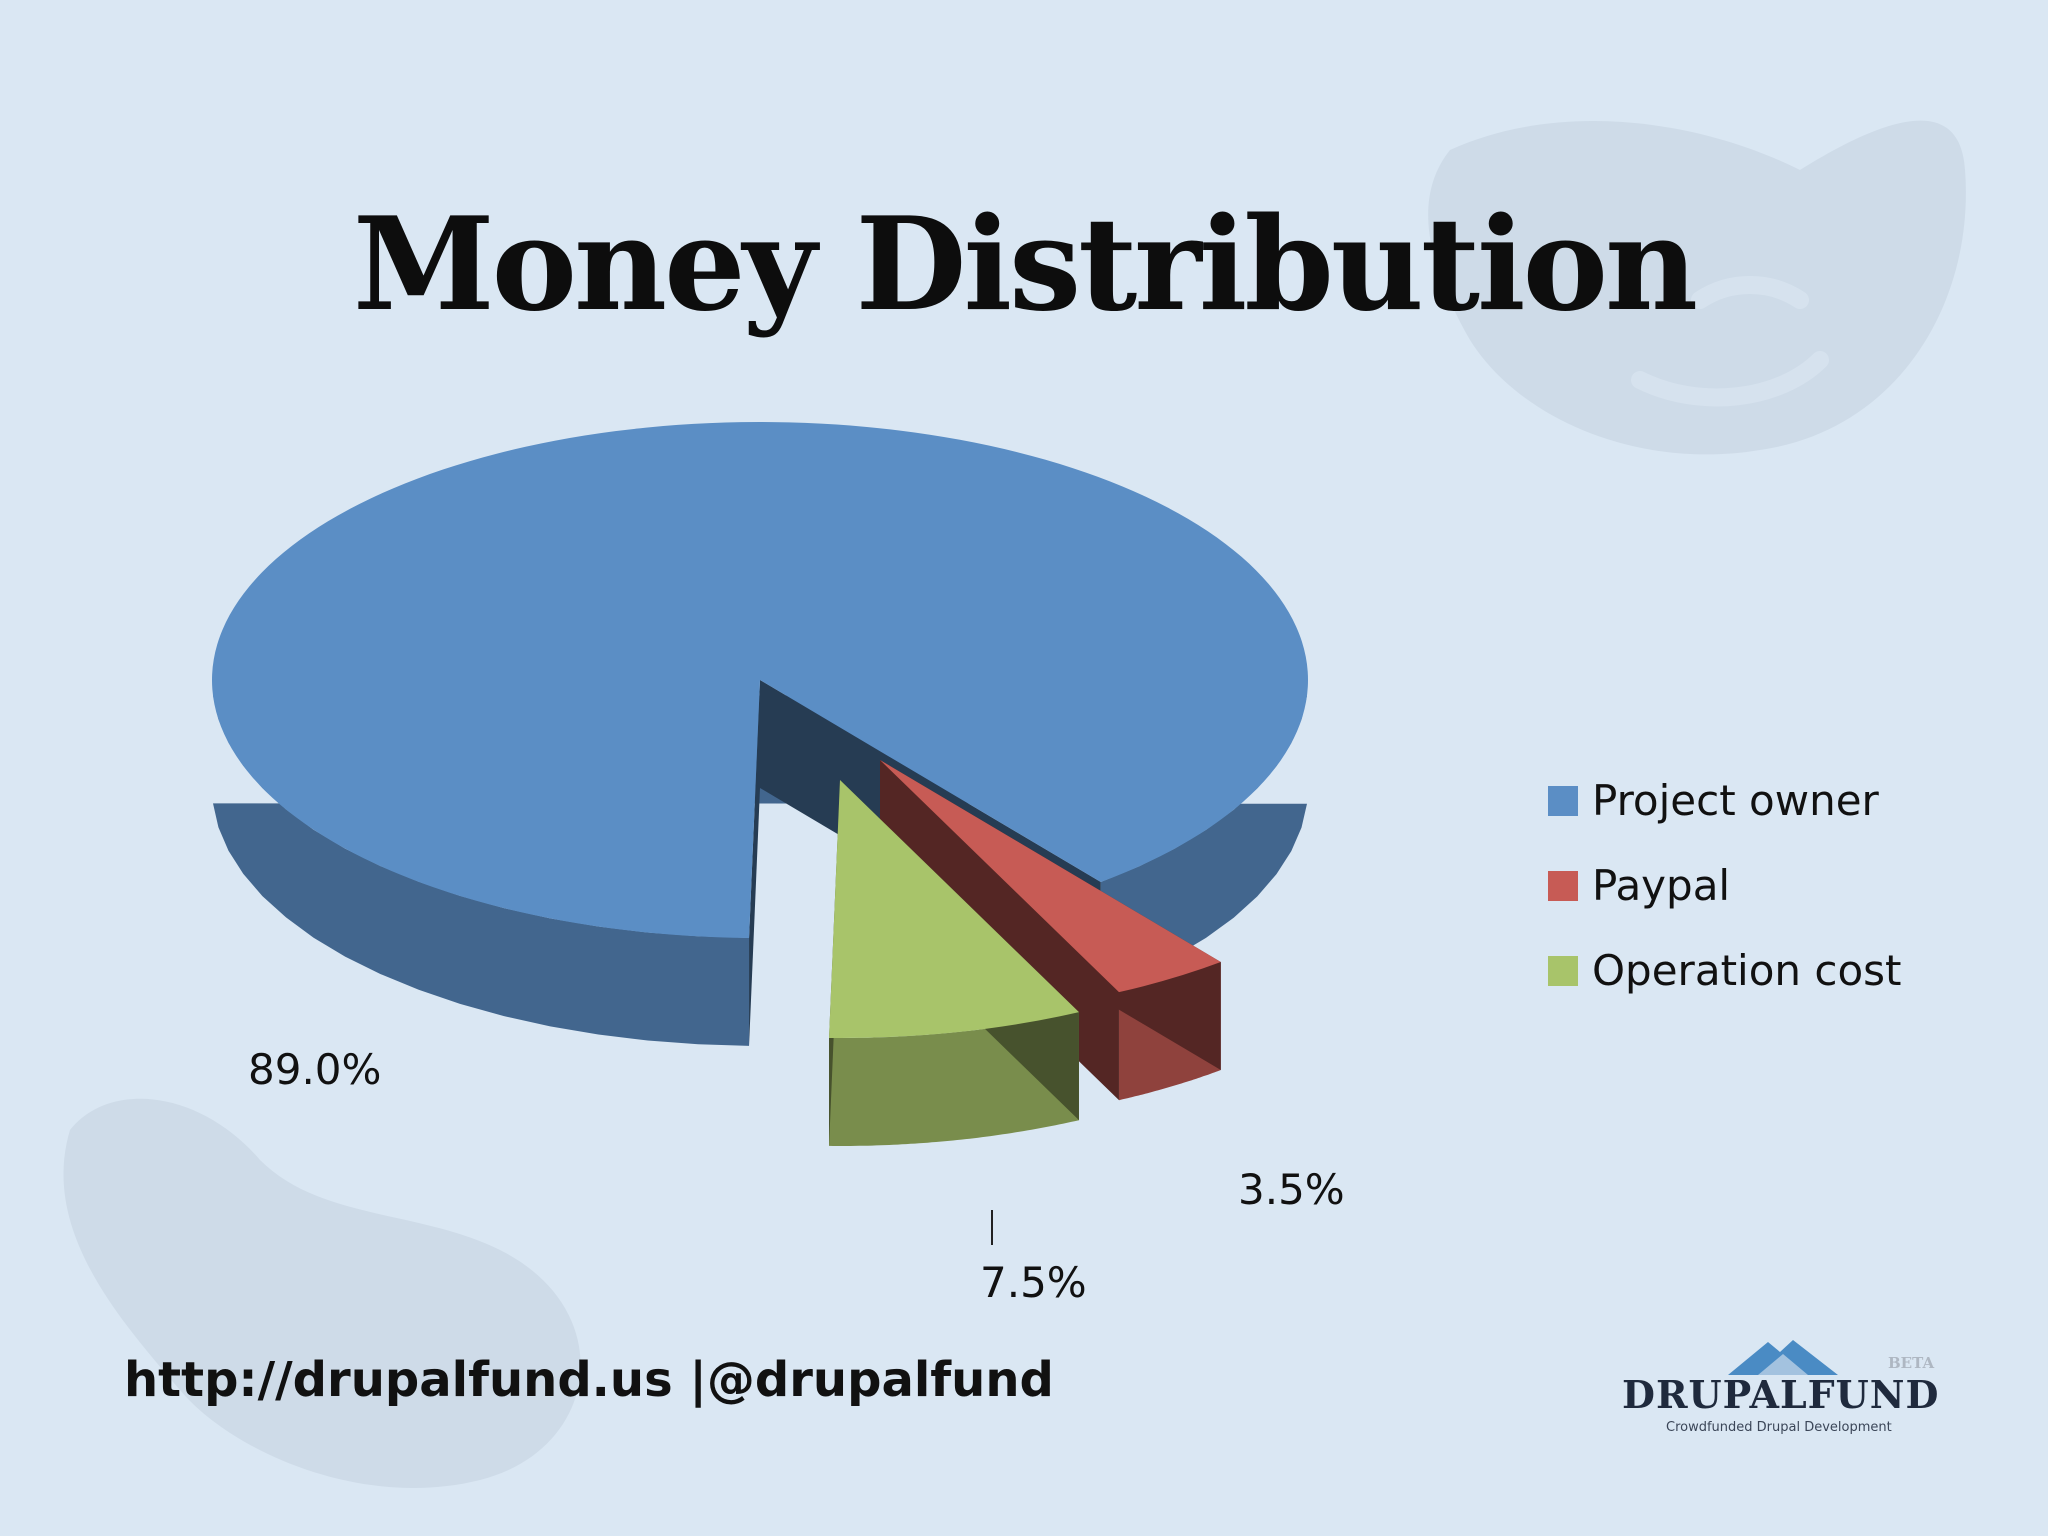  I want to click on legend-label-project-owner: Project owner, so click(1735, 800).